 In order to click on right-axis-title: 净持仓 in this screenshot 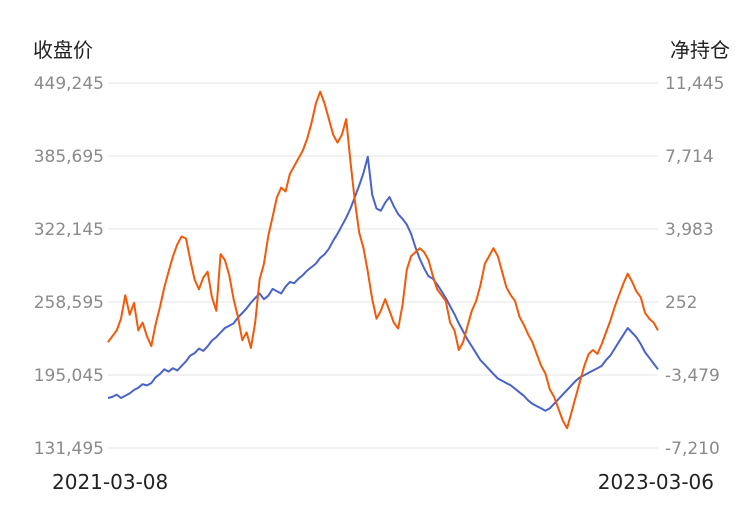, I will do `click(700, 50)`.